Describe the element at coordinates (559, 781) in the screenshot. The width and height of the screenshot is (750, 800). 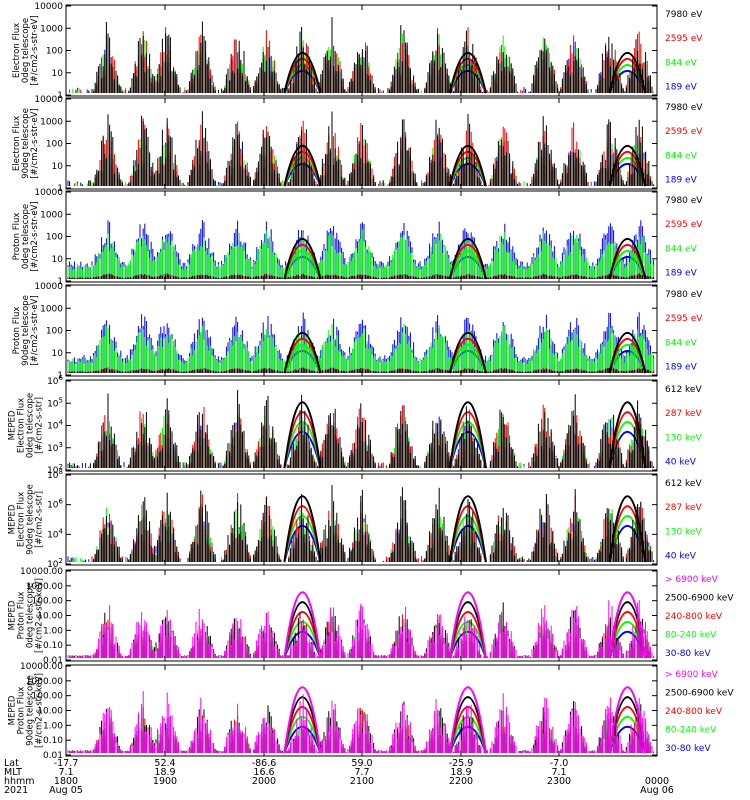
I see `x-tick-label: 2300` at that location.